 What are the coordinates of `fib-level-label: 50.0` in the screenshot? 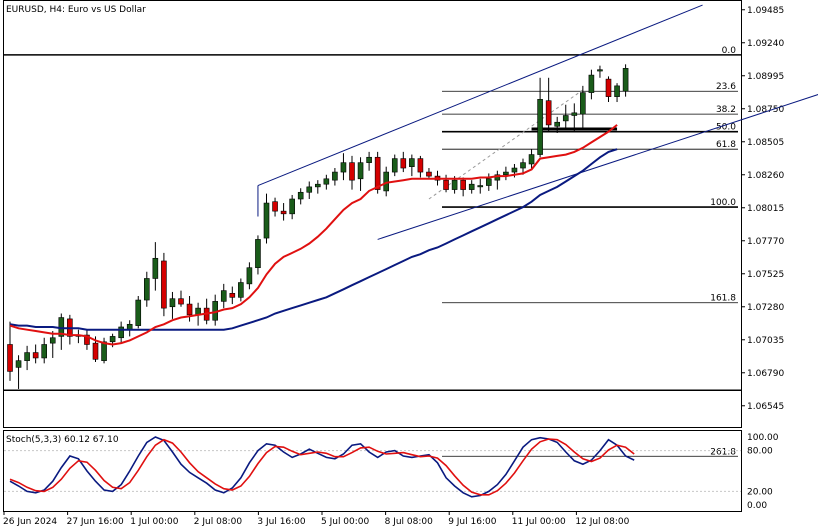 It's located at (726, 128).